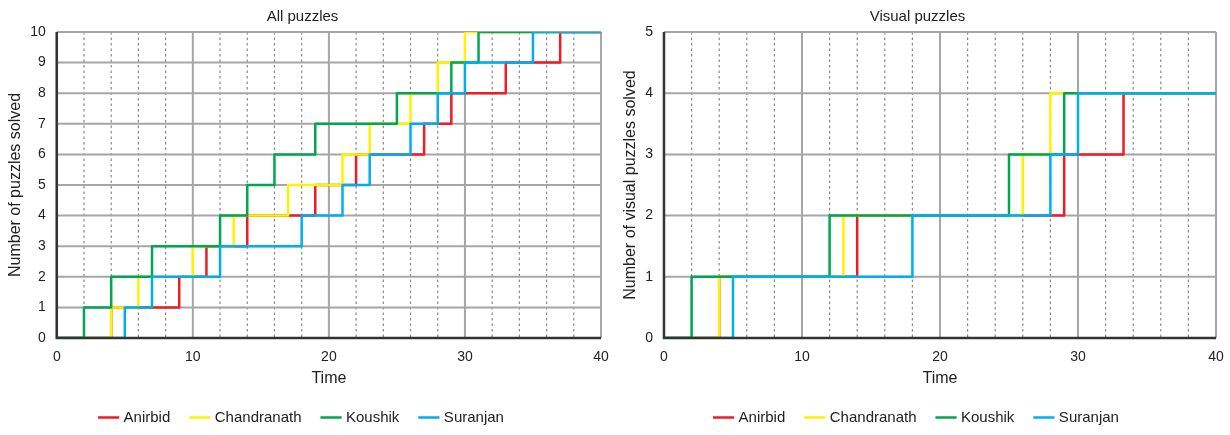 This screenshot has width=1230, height=435. I want to click on y-axis-title: Number of puzzles solved, so click(15, 185).